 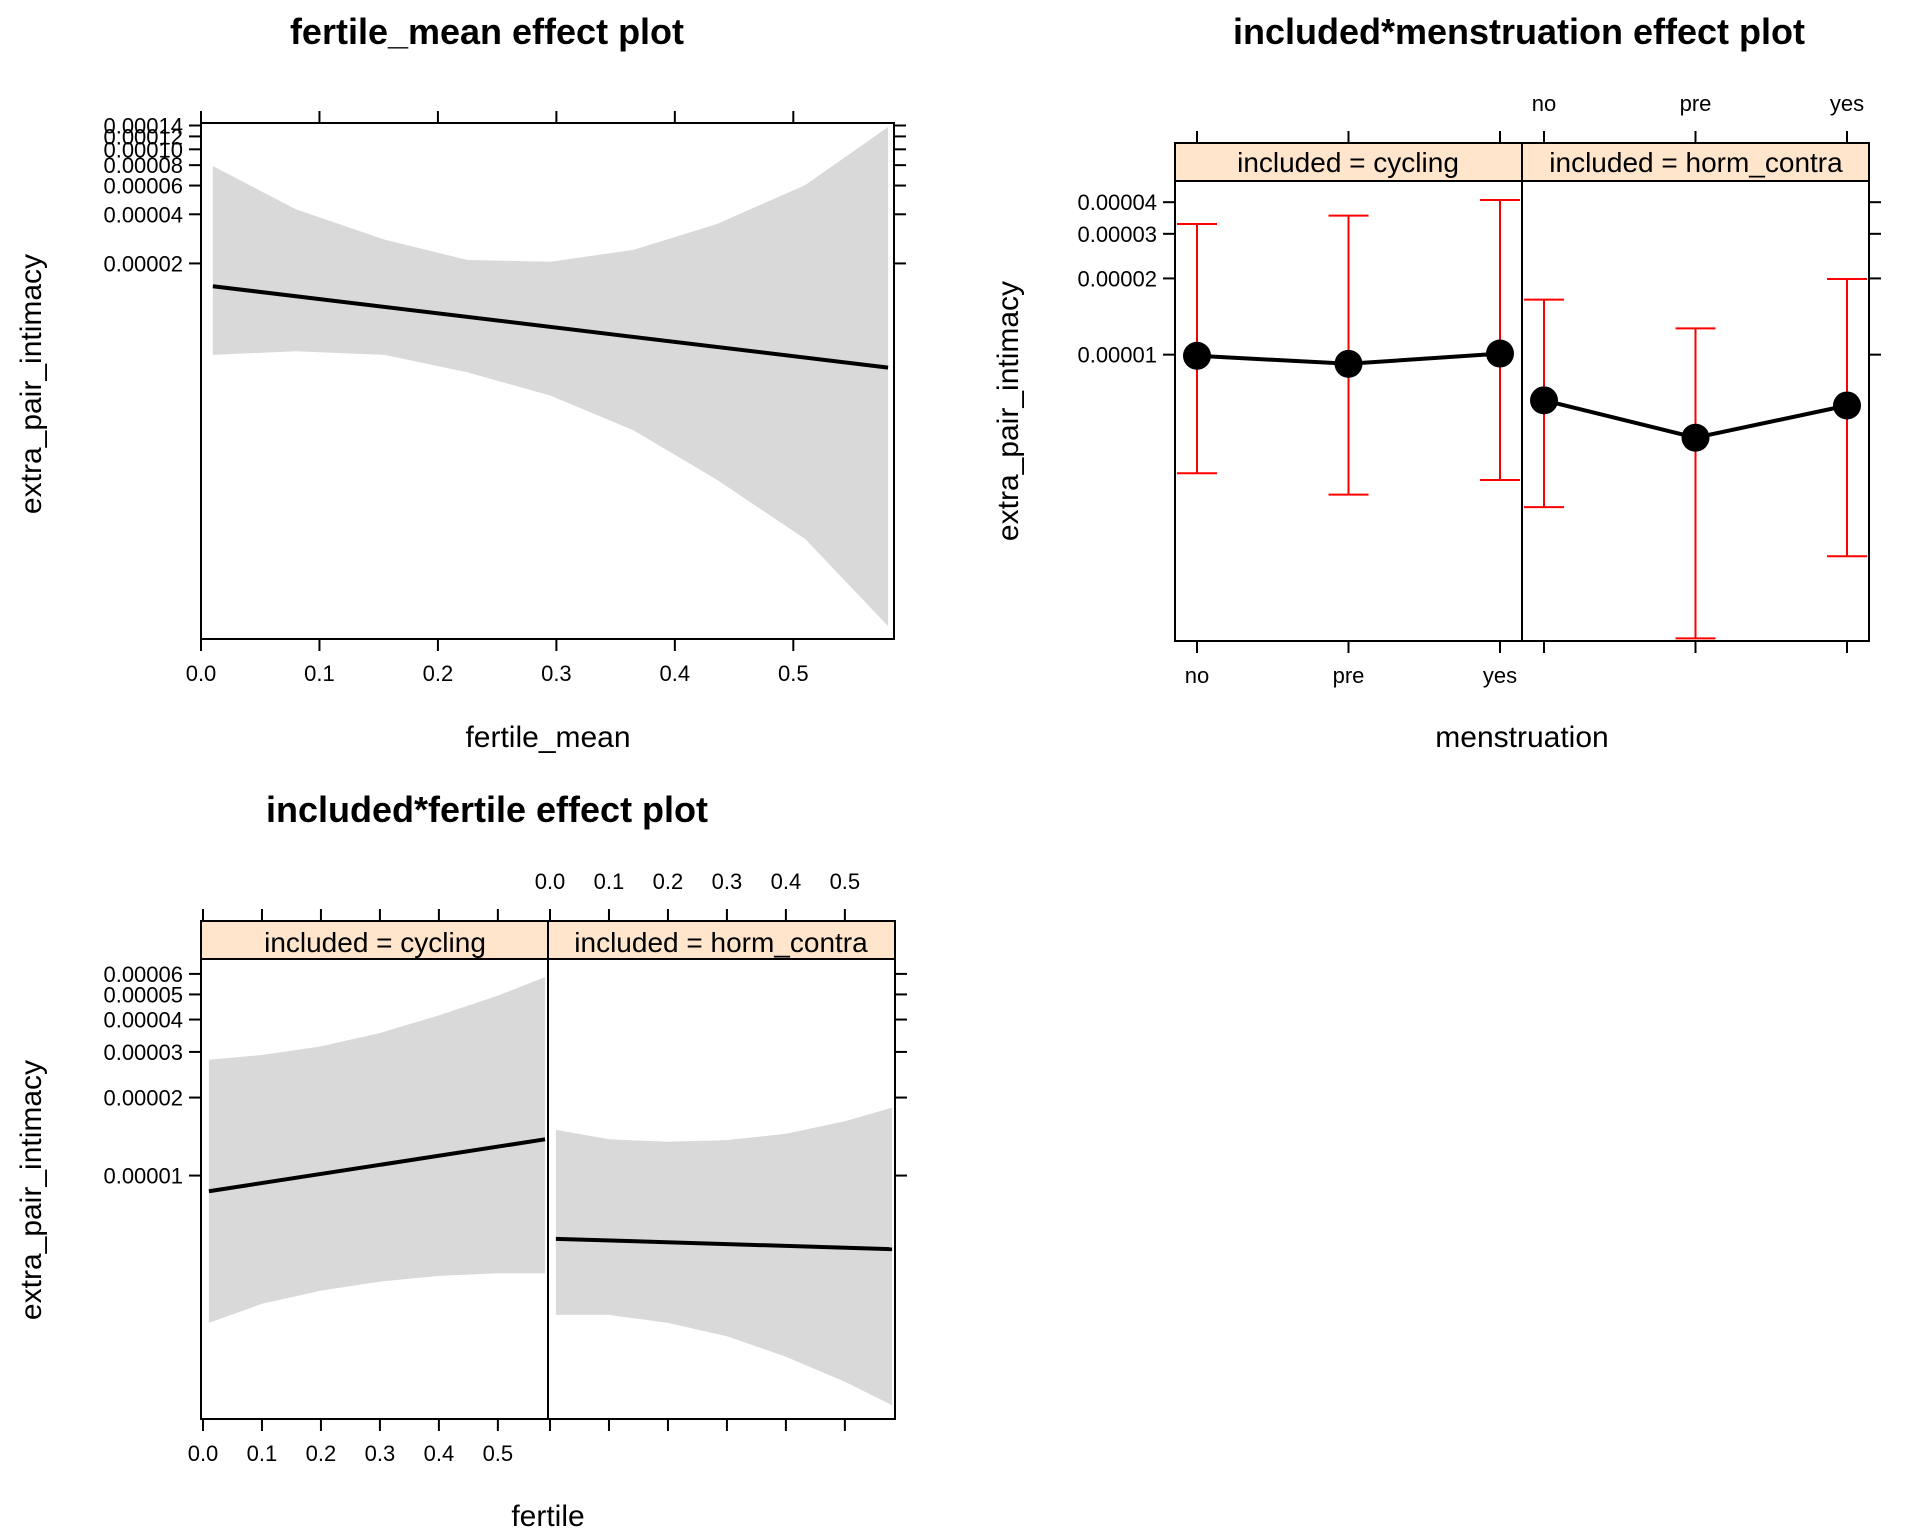 I want to click on x-tick-label-top: 0.2, so click(x=668, y=881).